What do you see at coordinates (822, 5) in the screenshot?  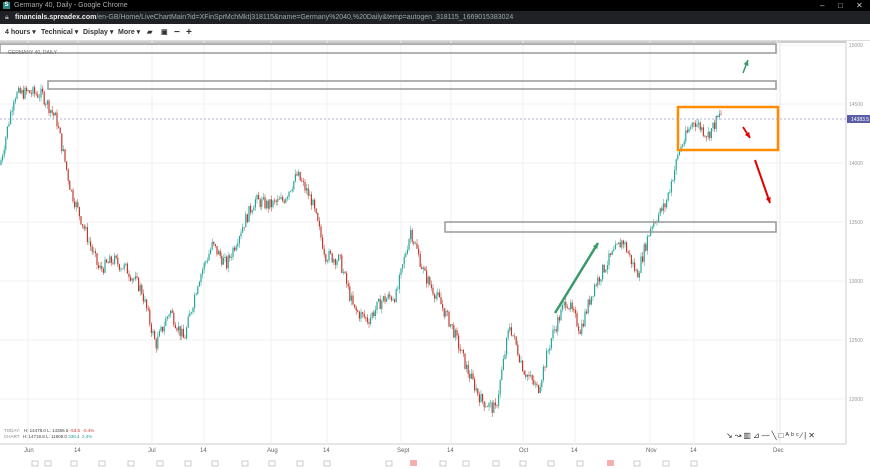 I see `minimize-button: –` at bounding box center [822, 5].